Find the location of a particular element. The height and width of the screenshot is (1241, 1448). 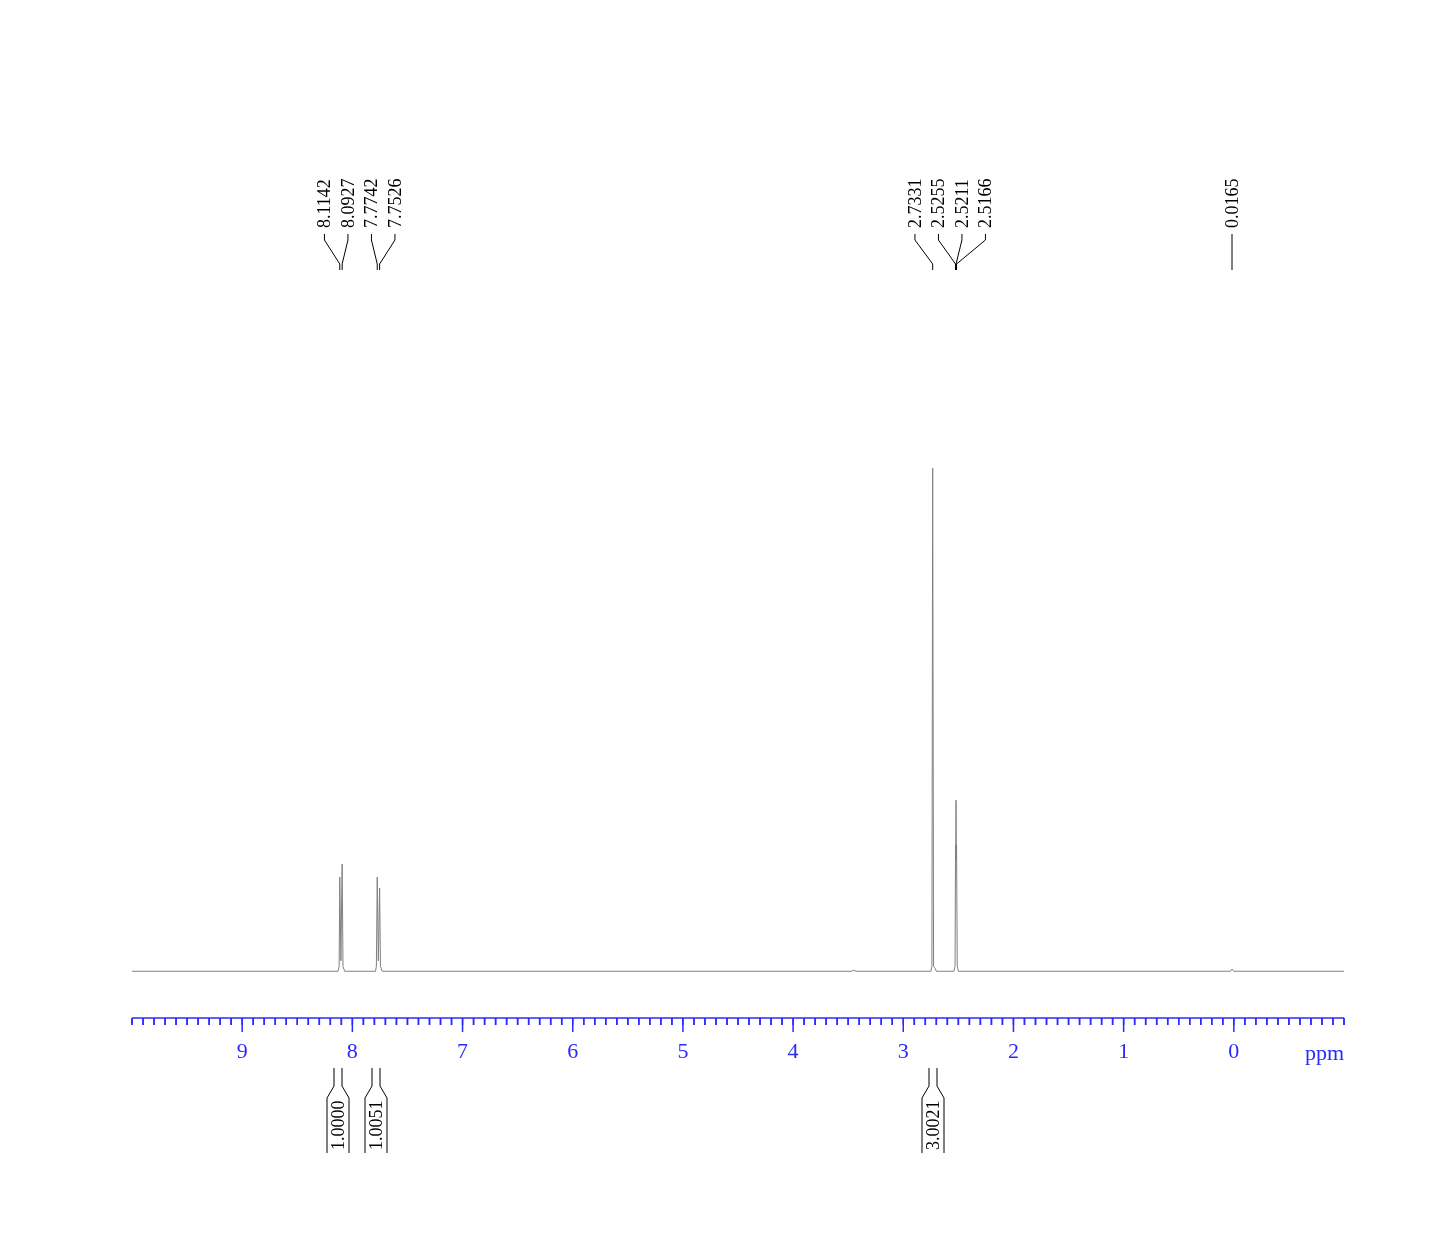

annotation: 7.7526 is located at coordinates (394, 203).